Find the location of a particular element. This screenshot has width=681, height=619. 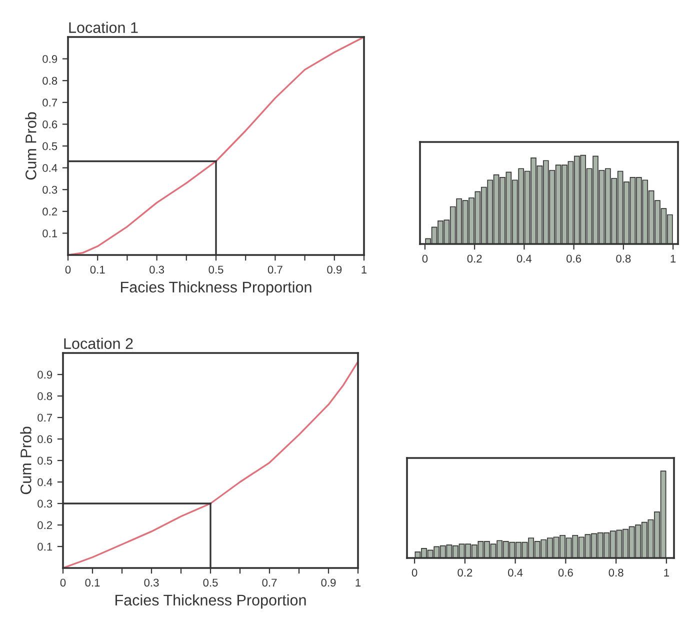

chart-title: Location 2 is located at coordinates (98, 343).